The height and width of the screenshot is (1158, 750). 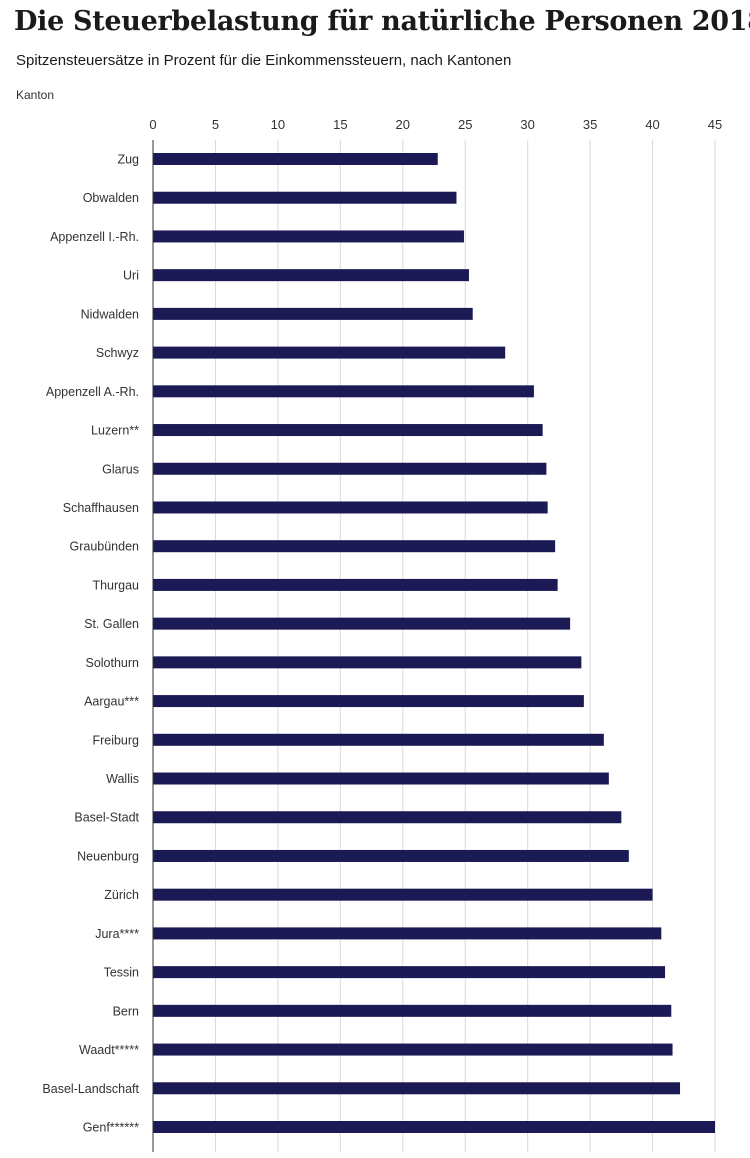 What do you see at coordinates (278, 124) in the screenshot?
I see `x-tick-label: 10` at bounding box center [278, 124].